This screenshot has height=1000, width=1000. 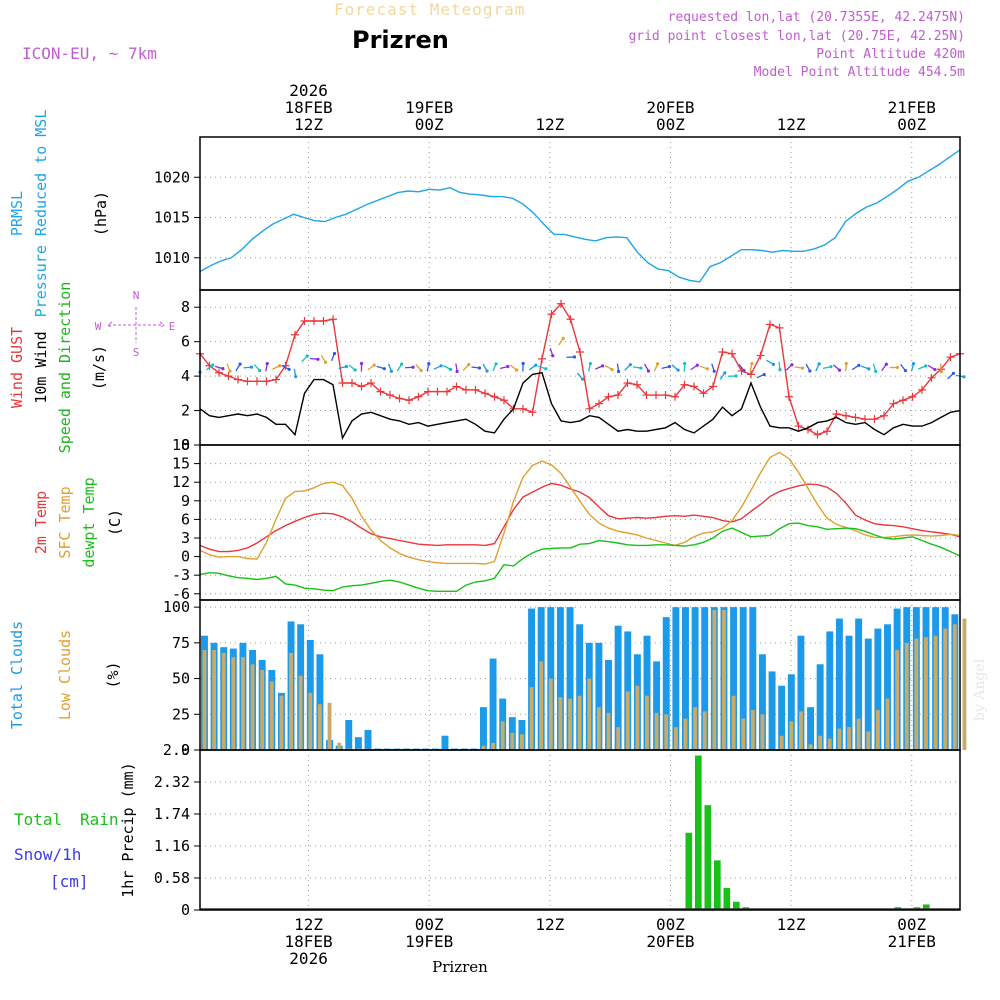 I want to click on y-tick-label: 2, so click(x=185, y=411).